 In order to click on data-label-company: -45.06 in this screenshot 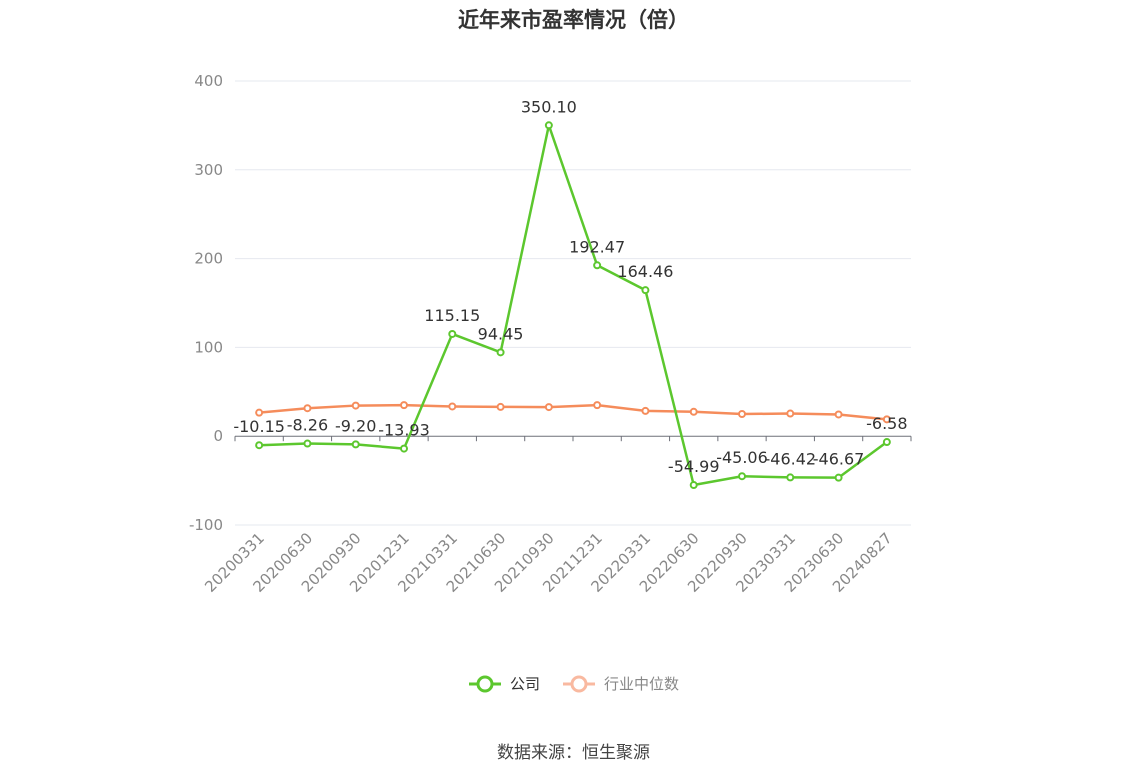, I will do `click(742, 457)`.